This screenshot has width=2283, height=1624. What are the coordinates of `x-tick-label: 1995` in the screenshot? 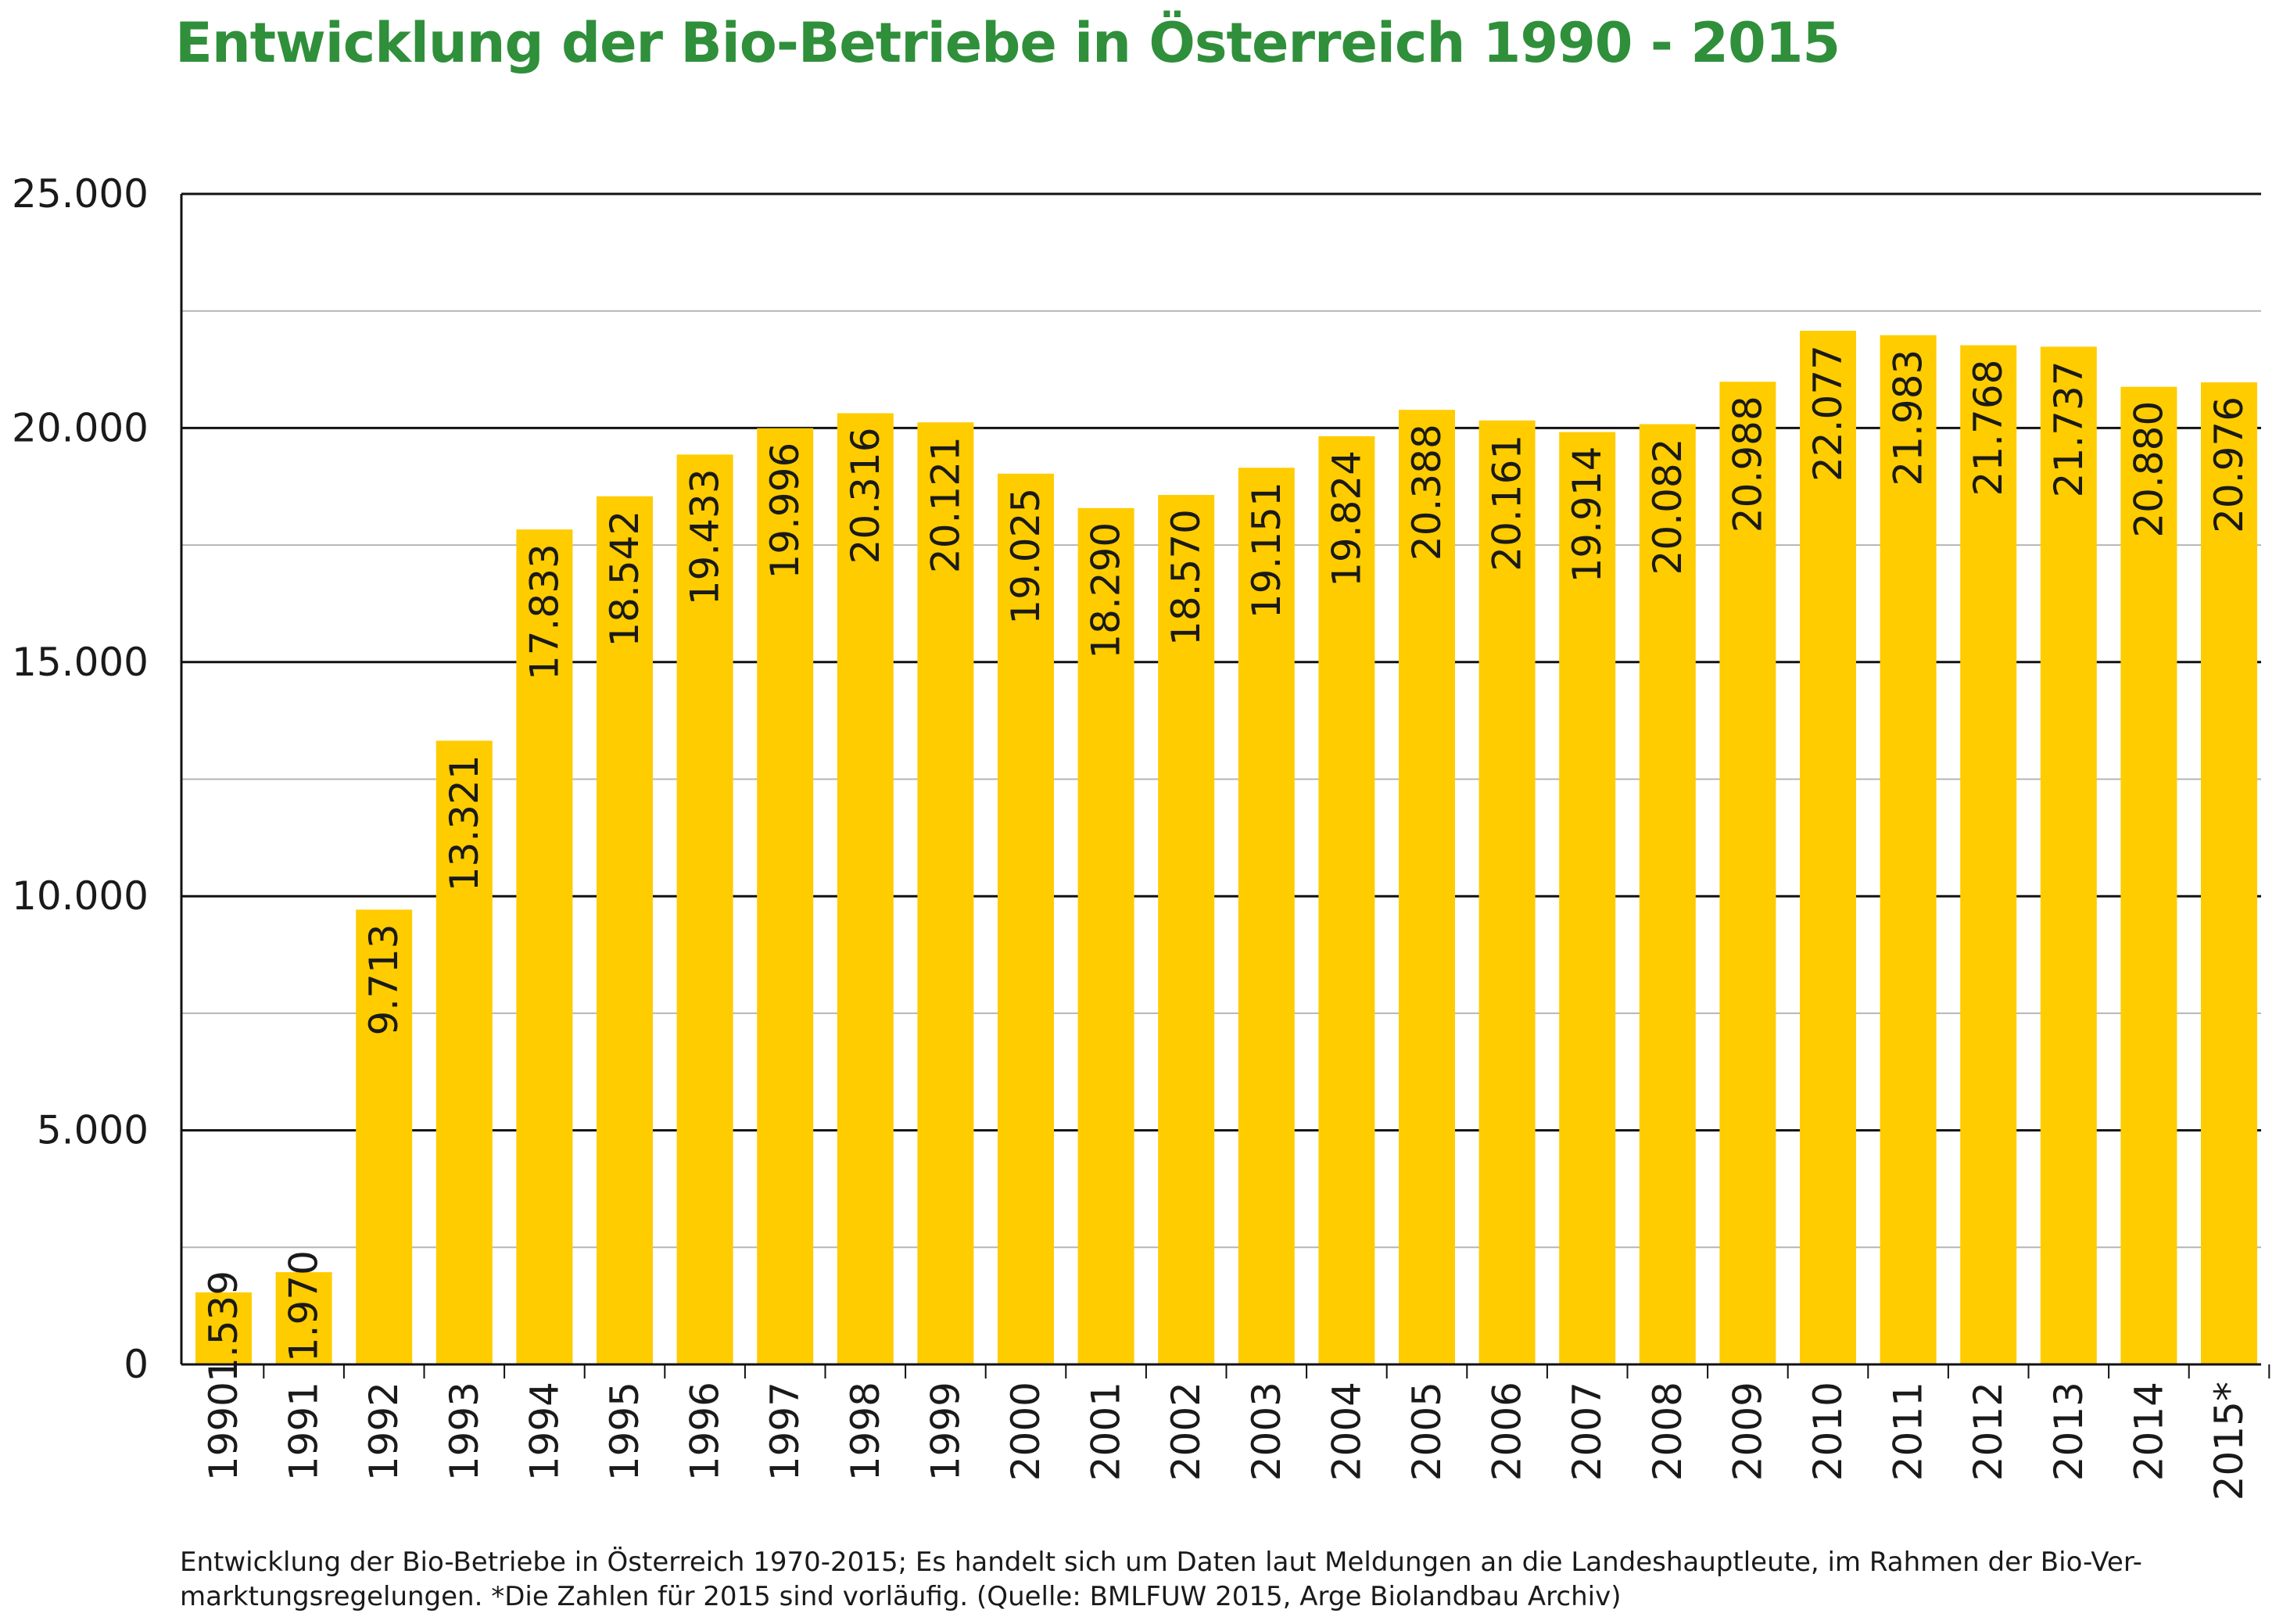 It's located at (624, 1431).